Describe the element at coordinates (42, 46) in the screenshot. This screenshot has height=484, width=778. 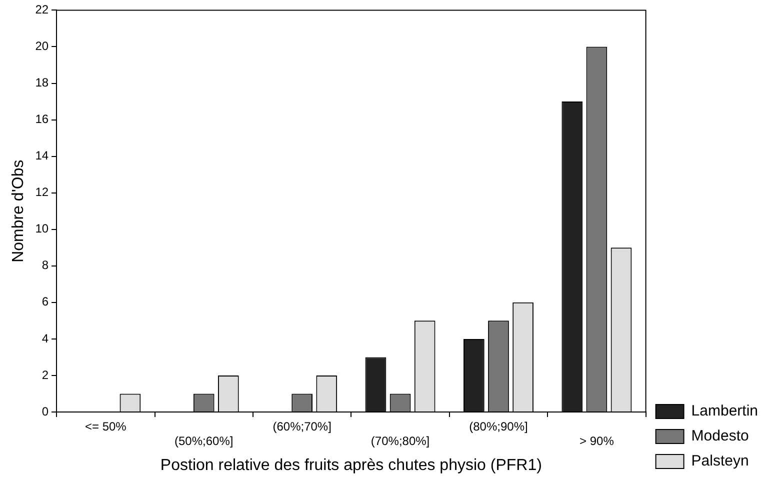
I see `y-tick-label: 20` at that location.